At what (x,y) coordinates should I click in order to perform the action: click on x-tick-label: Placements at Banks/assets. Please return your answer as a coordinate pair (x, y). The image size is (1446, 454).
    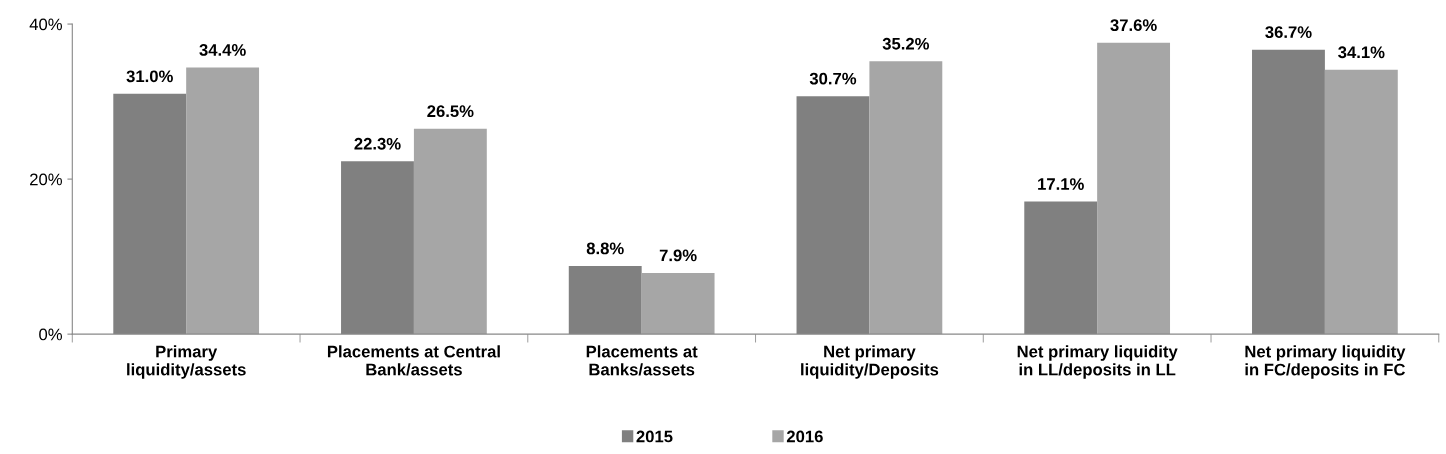
    Looking at the image, I should click on (642, 360).